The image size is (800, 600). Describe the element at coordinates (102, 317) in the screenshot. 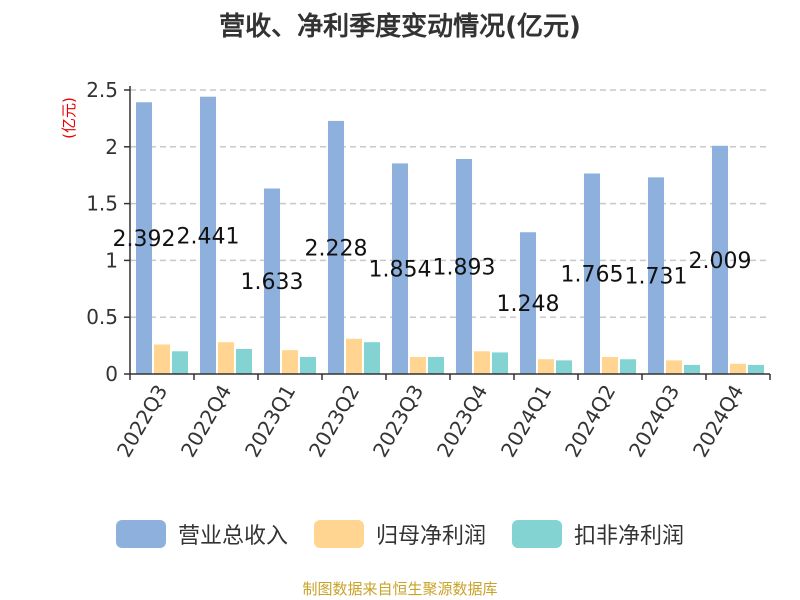

I see `y-tick-label: 0.5` at that location.